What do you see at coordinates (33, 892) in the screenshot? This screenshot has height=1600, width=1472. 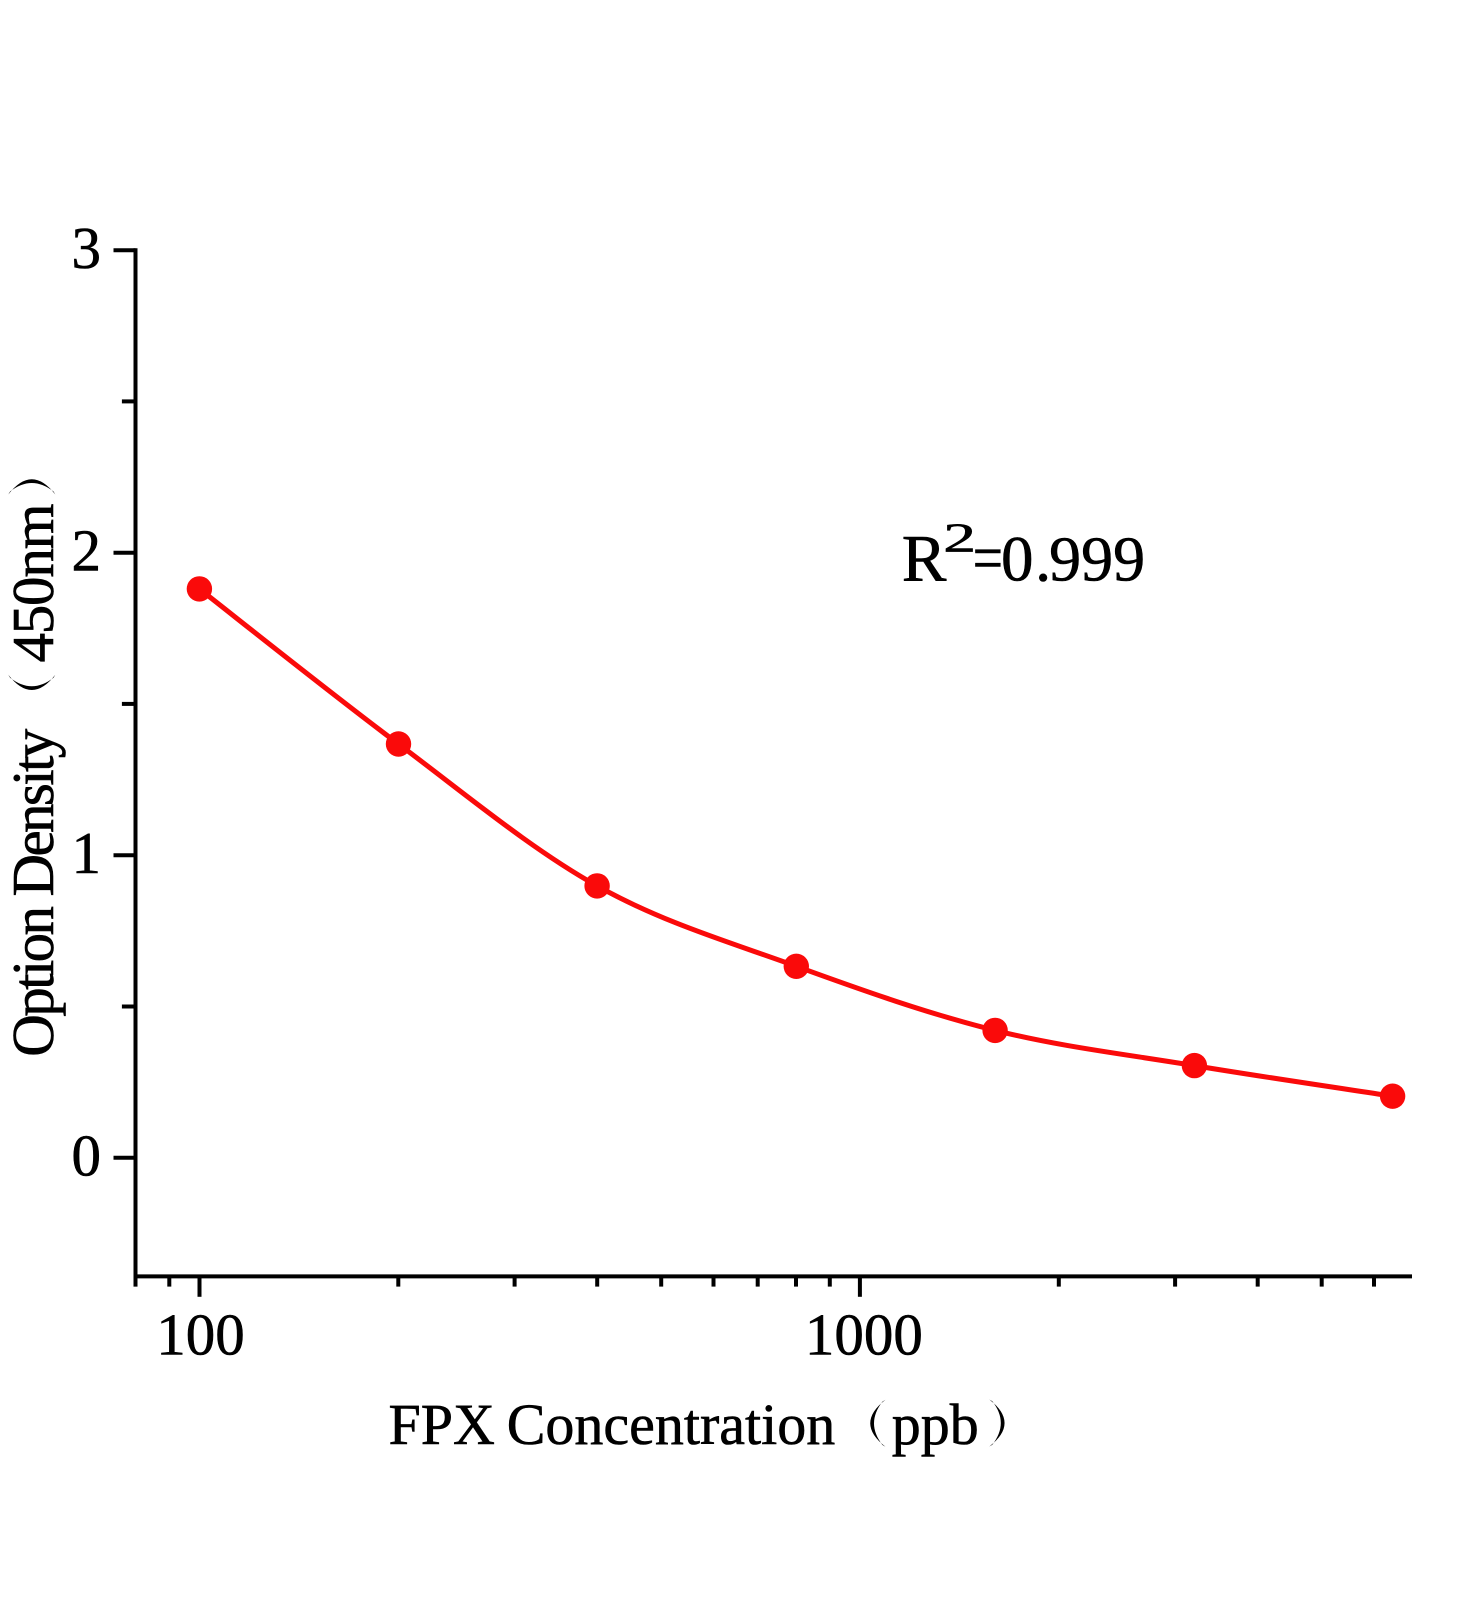 I see `svg-text: Option Density` at bounding box center [33, 892].